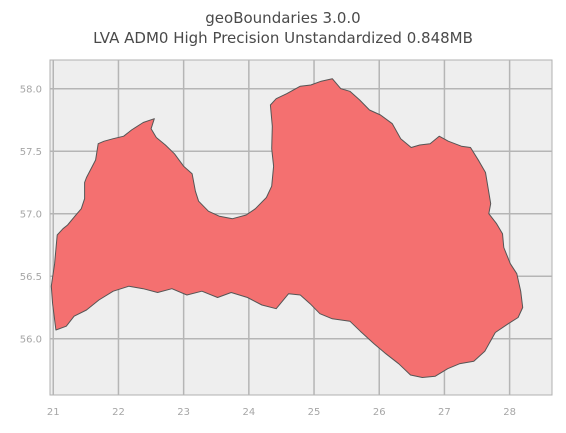 The height and width of the screenshot is (433, 566). I want to click on x-tick-label: 23, so click(183, 412).